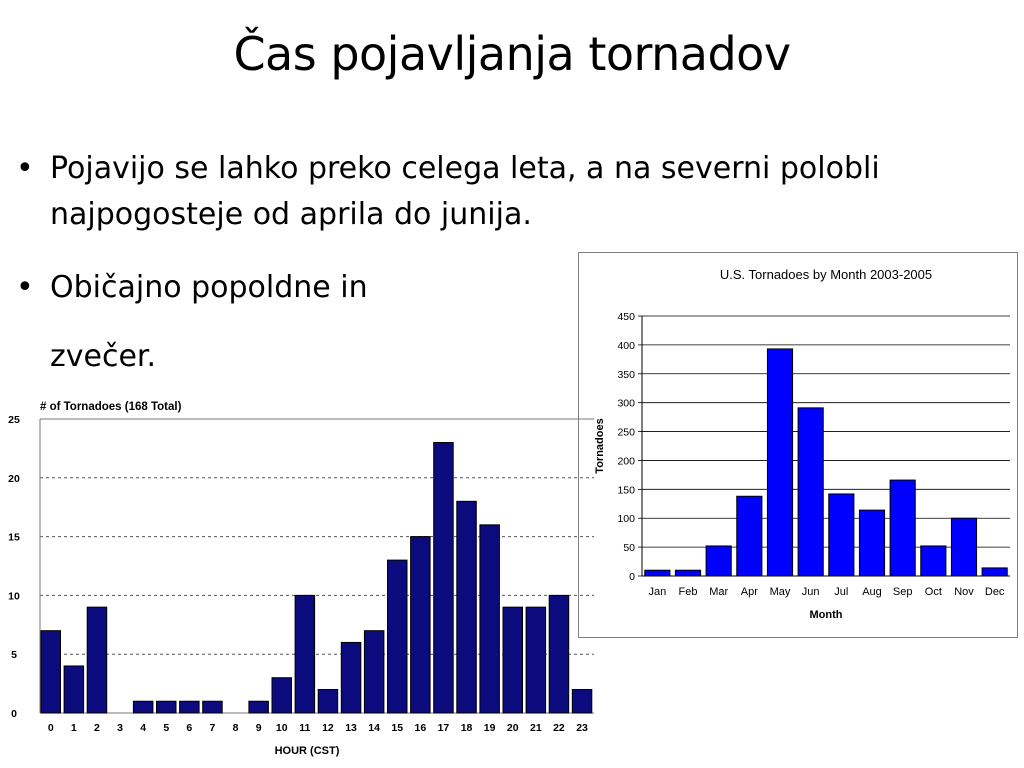 The height and width of the screenshot is (768, 1024). What do you see at coordinates (657, 592) in the screenshot?
I see `x-tick-label: Jan` at bounding box center [657, 592].